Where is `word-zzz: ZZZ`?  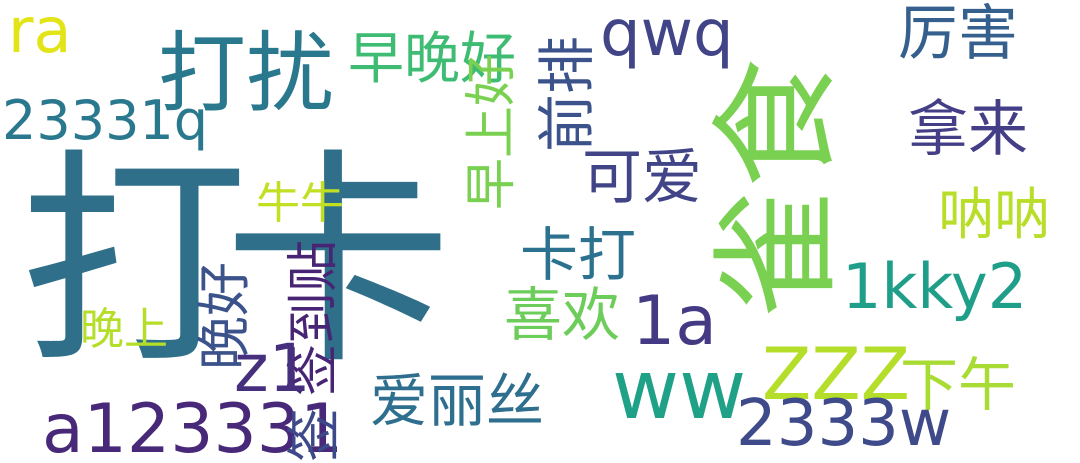 word-zzz: ZZZ is located at coordinates (836, 374).